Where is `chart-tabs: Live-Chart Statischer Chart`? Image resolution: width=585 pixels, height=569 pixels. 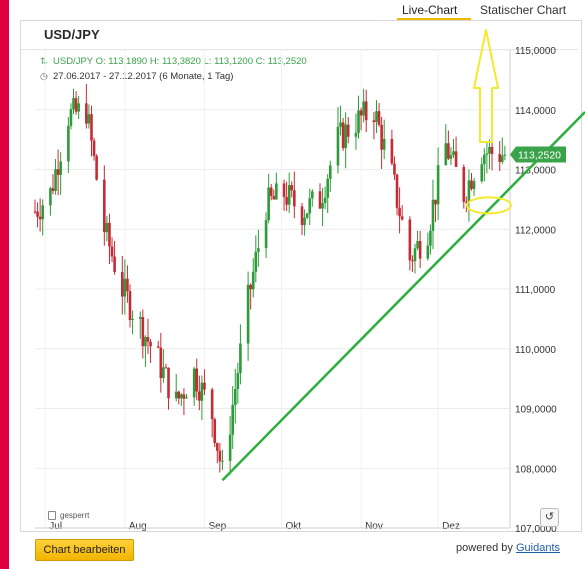
chart-tabs: Live-Chart Statischer Chart is located at coordinates (297, 11).